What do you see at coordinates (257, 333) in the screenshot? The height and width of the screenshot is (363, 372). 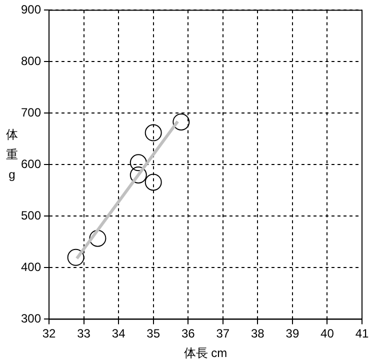 I see `x-tick-label: 38` at bounding box center [257, 333].